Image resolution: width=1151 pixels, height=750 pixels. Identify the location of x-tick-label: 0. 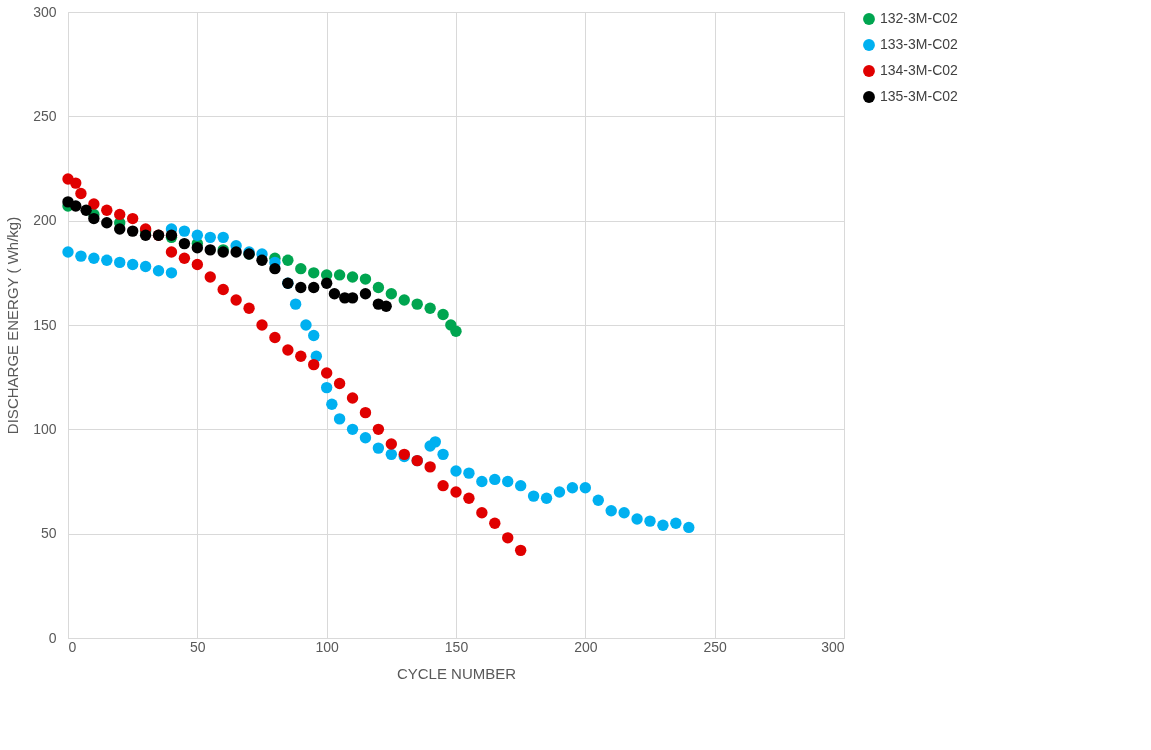
(72, 646).